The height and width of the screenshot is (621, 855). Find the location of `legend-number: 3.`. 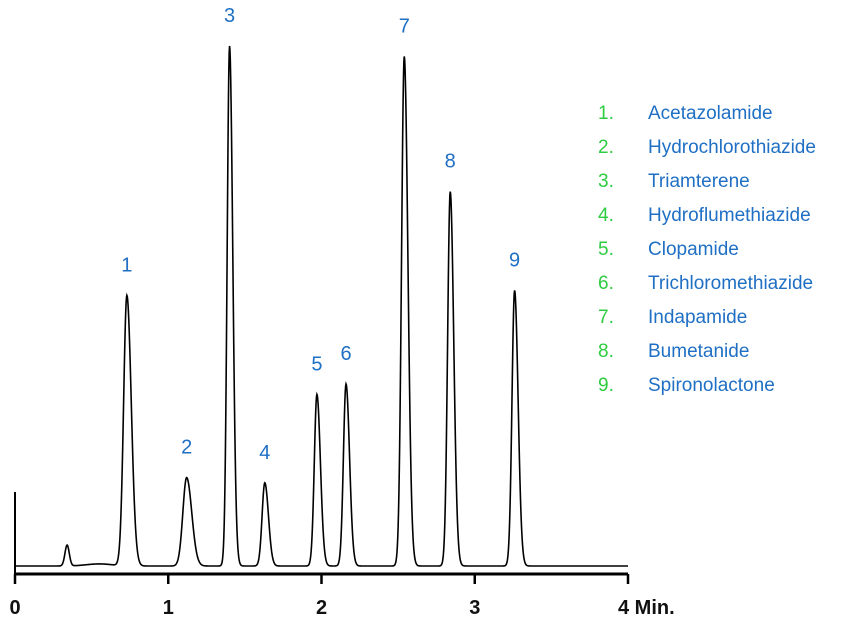

legend-number: 3. is located at coordinates (606, 181).